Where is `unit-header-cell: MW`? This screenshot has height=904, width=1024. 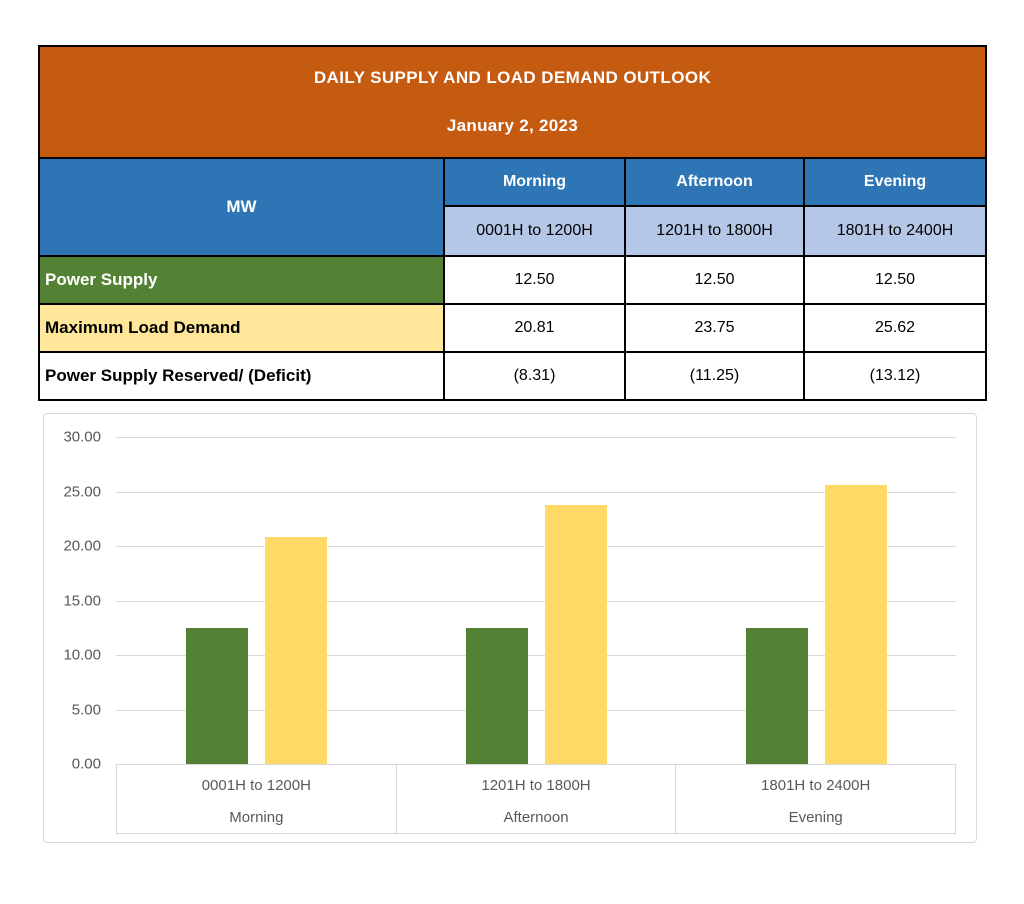 unit-header-cell: MW is located at coordinates (241, 207).